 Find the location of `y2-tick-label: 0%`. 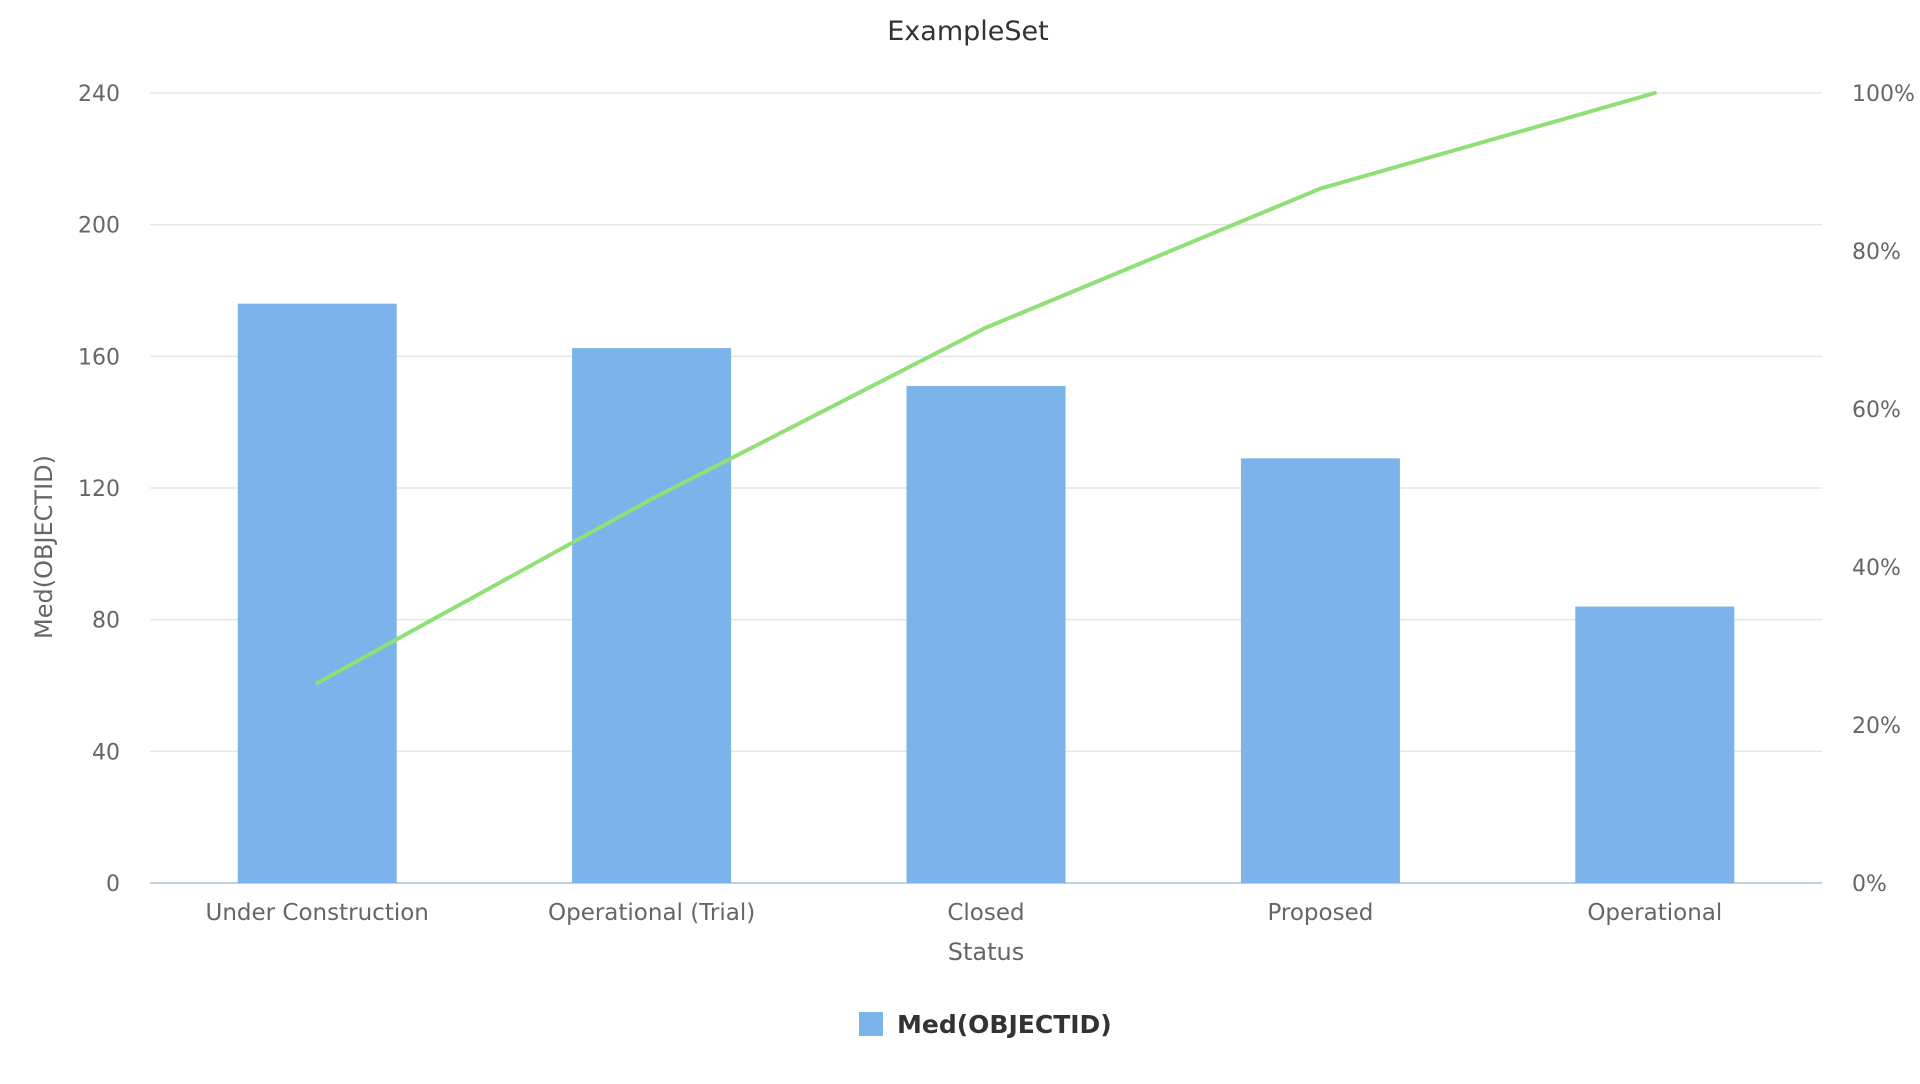

y2-tick-label: 0% is located at coordinates (1869, 884).